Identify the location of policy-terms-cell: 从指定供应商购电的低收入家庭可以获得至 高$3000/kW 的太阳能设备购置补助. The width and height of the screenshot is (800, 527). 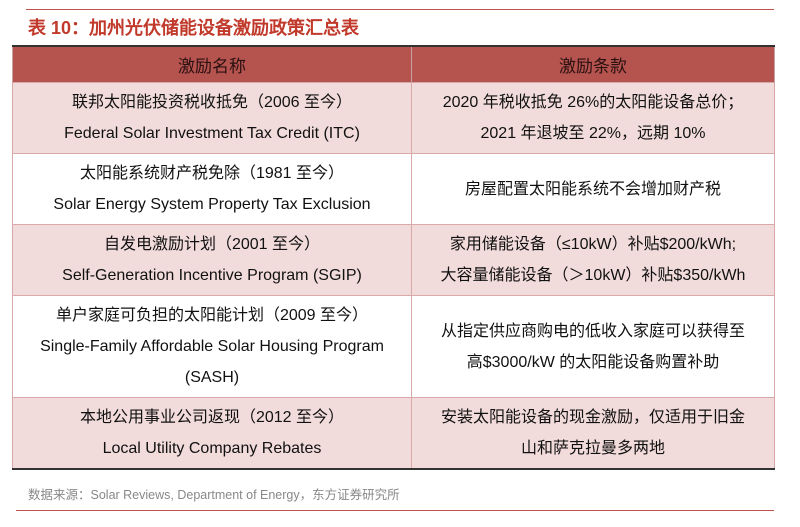
(593, 346).